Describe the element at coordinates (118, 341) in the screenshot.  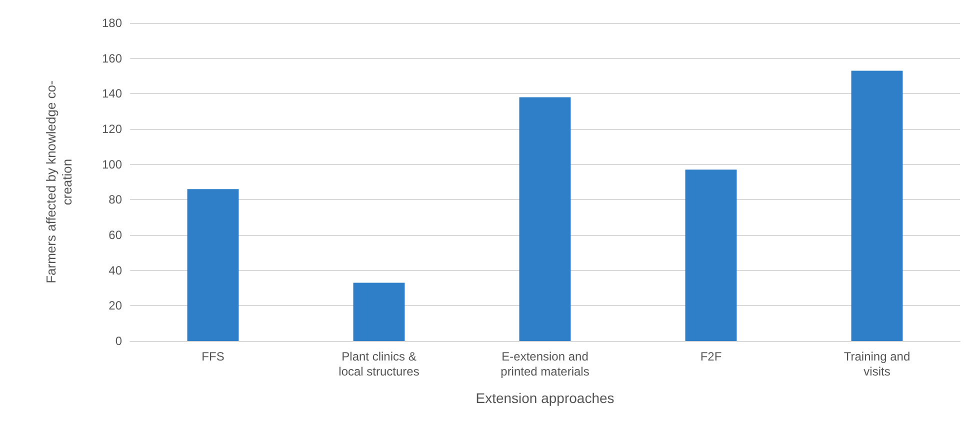
I see `y-tick-label: 0` at that location.